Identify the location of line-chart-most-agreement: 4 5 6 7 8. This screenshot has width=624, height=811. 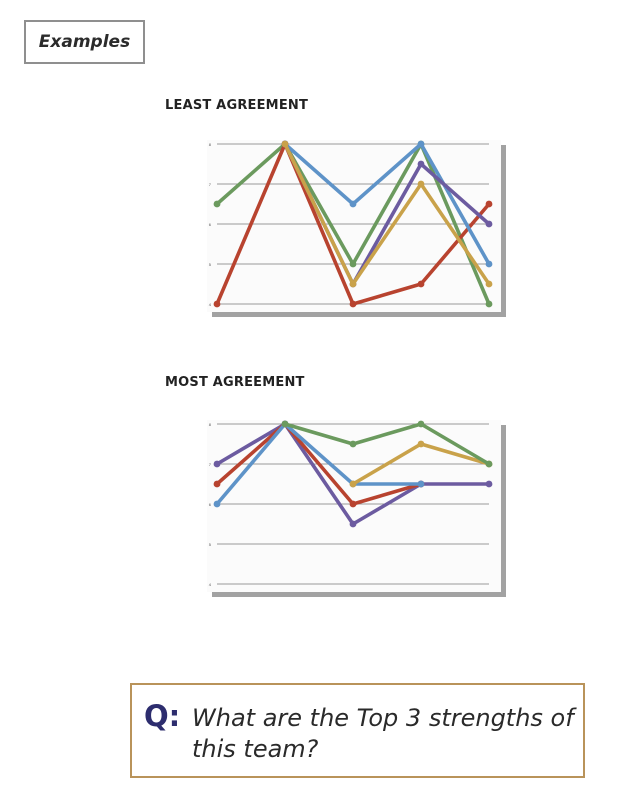
(356, 508).